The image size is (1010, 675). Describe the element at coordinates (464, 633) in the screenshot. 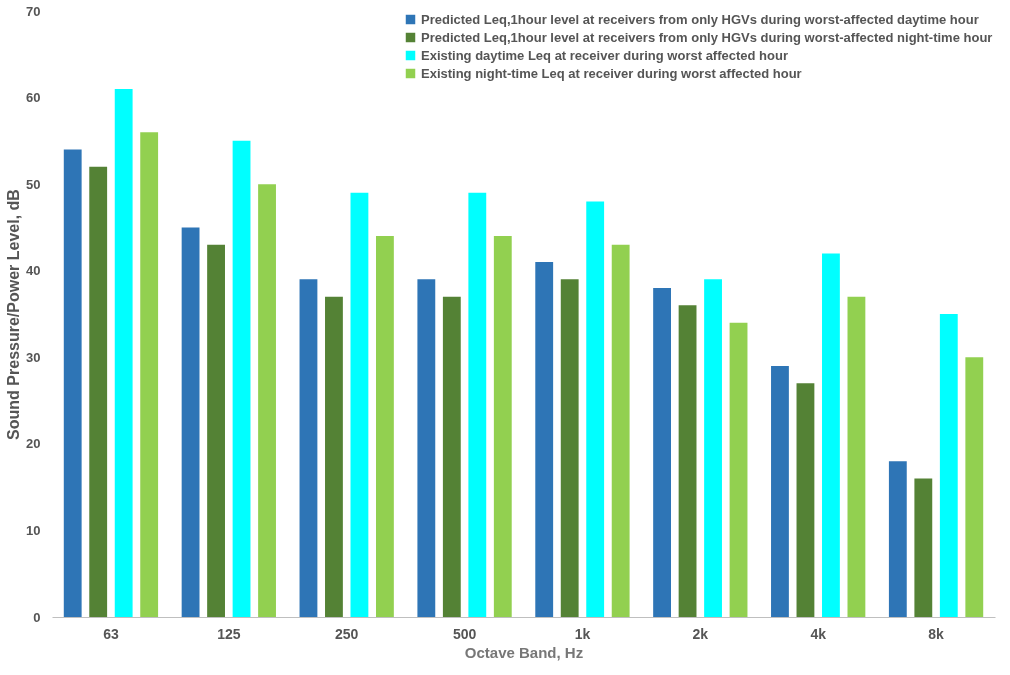

I see `x-tick-label: 500` at that location.